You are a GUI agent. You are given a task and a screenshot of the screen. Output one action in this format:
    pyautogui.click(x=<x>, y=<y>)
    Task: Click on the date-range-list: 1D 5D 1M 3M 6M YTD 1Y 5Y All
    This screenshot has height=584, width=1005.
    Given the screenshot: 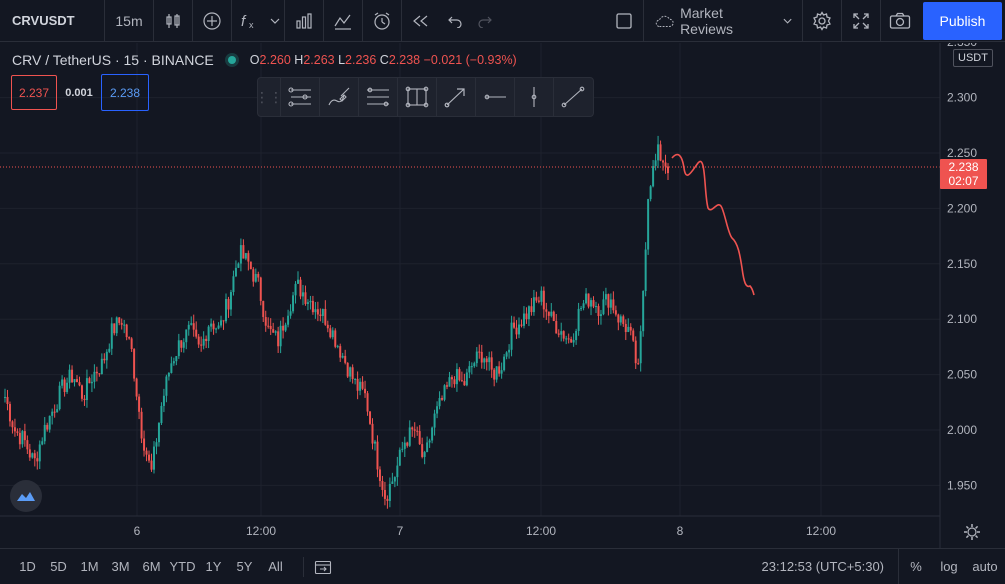 What is the action you would take?
    pyautogui.click(x=151, y=566)
    